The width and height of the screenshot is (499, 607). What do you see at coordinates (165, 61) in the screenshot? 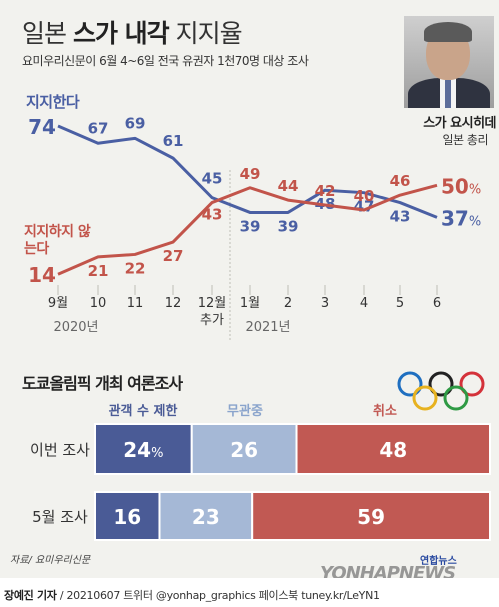
I see `subtitle: 요미우리신문이 6월 4~6일 전국 유권자 1천70명 대상 조사` at bounding box center [165, 61].